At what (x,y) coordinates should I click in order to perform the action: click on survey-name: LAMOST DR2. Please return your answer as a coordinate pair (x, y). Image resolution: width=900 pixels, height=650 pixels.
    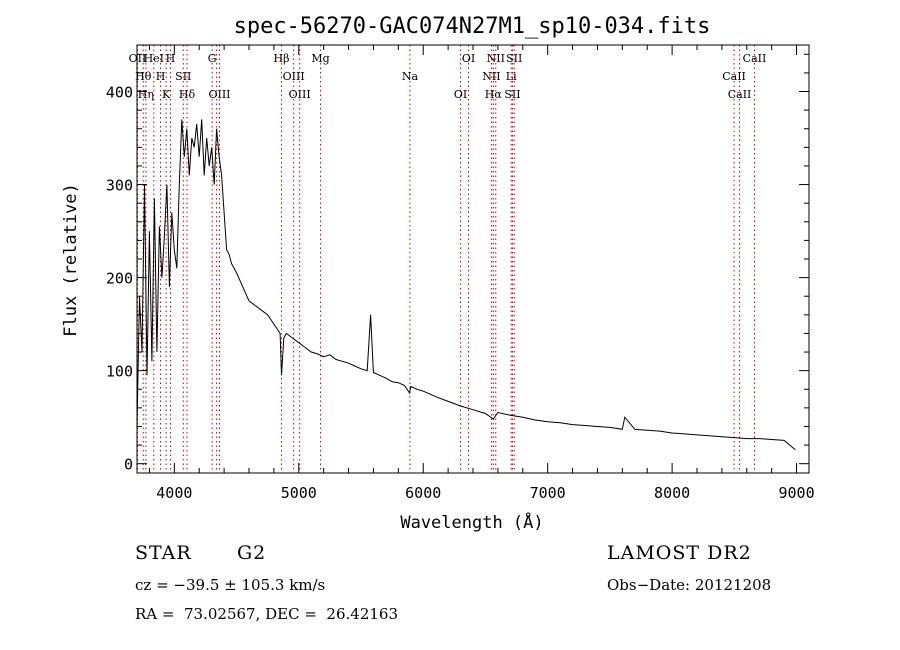
    Looking at the image, I should click on (679, 553).